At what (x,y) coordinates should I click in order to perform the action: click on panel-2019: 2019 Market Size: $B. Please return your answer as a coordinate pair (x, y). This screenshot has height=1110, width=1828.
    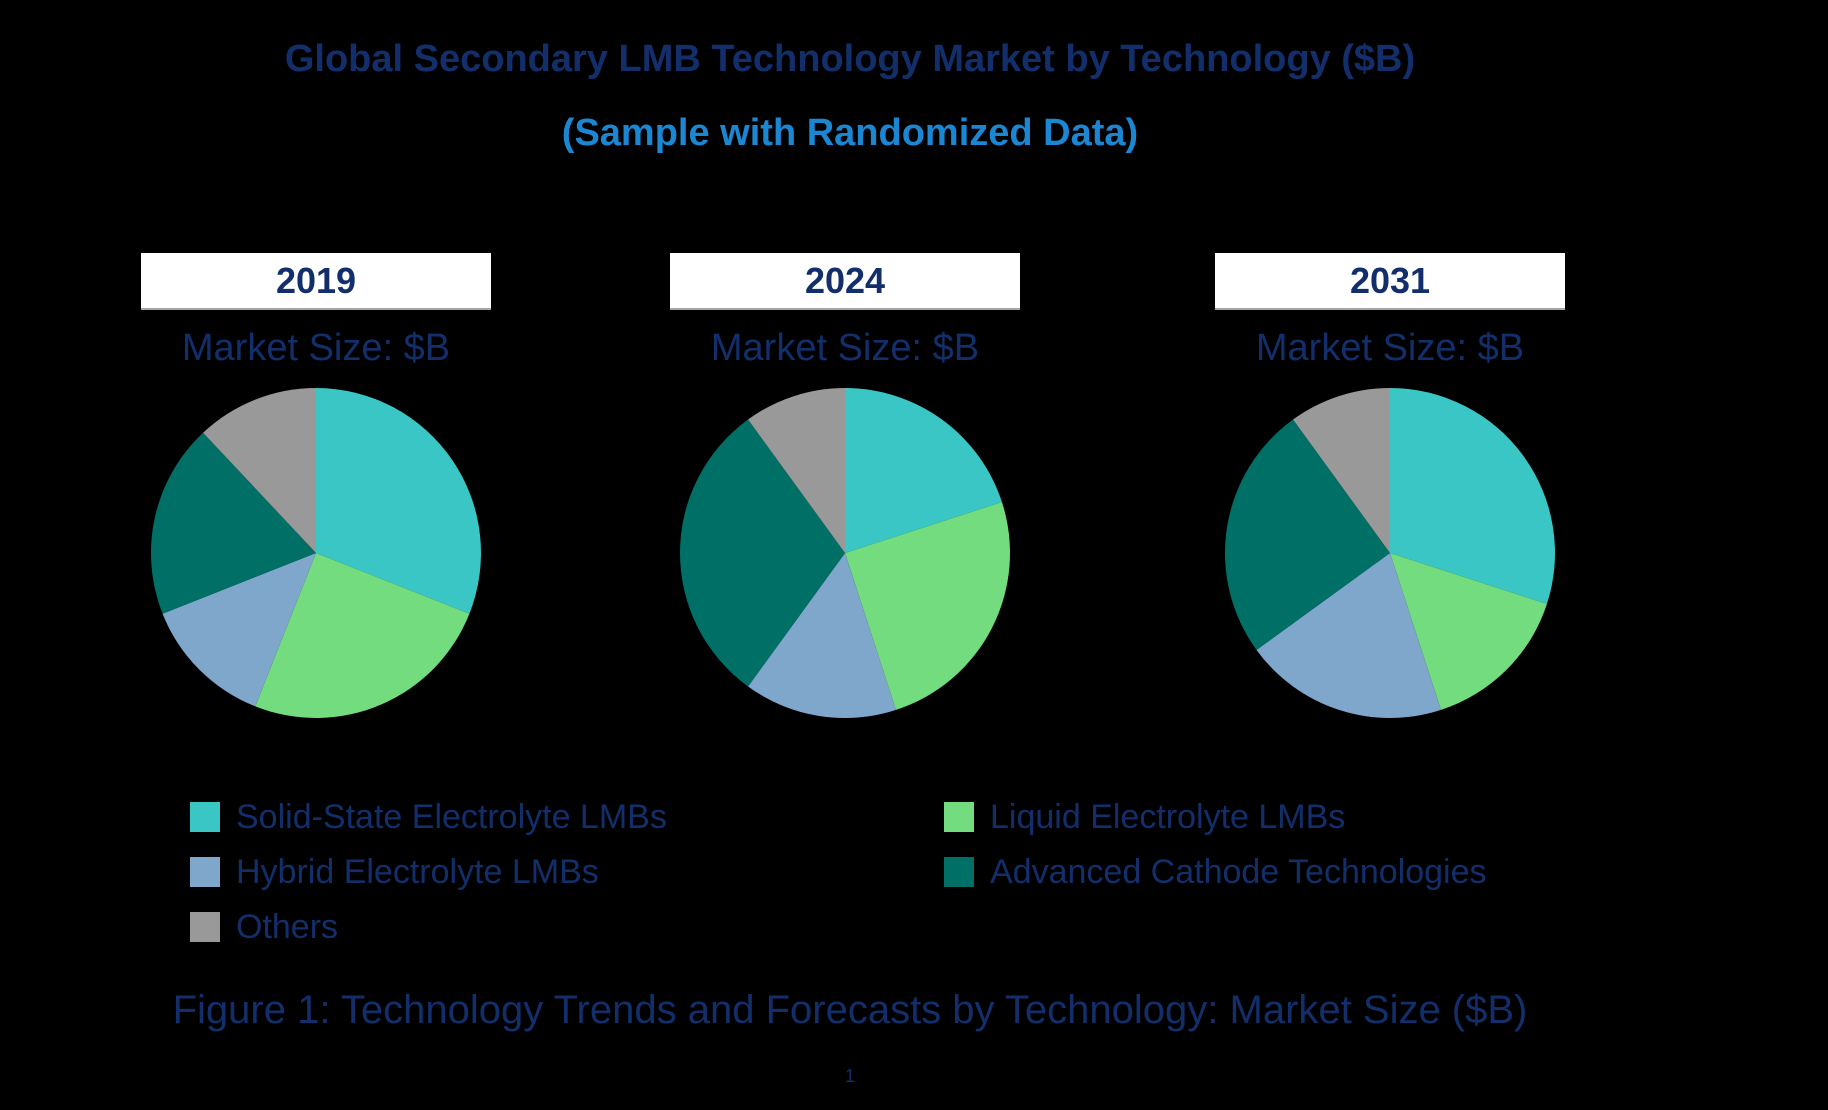
    Looking at the image, I should click on (316, 493).